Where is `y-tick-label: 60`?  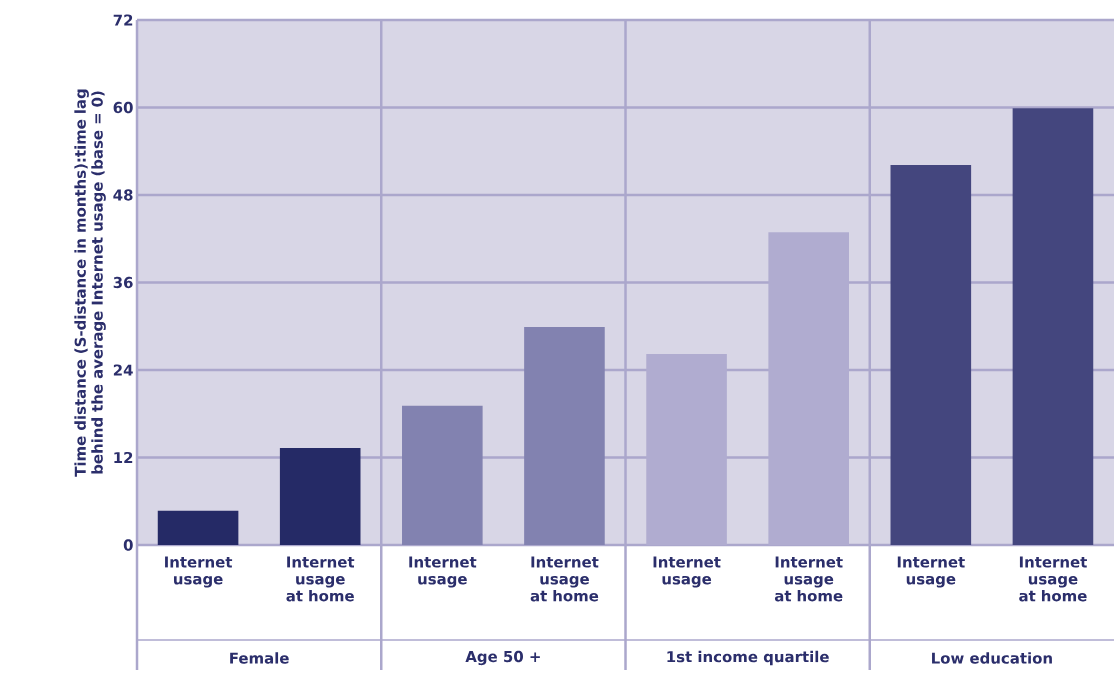 y-tick-label: 60 is located at coordinates (123, 107).